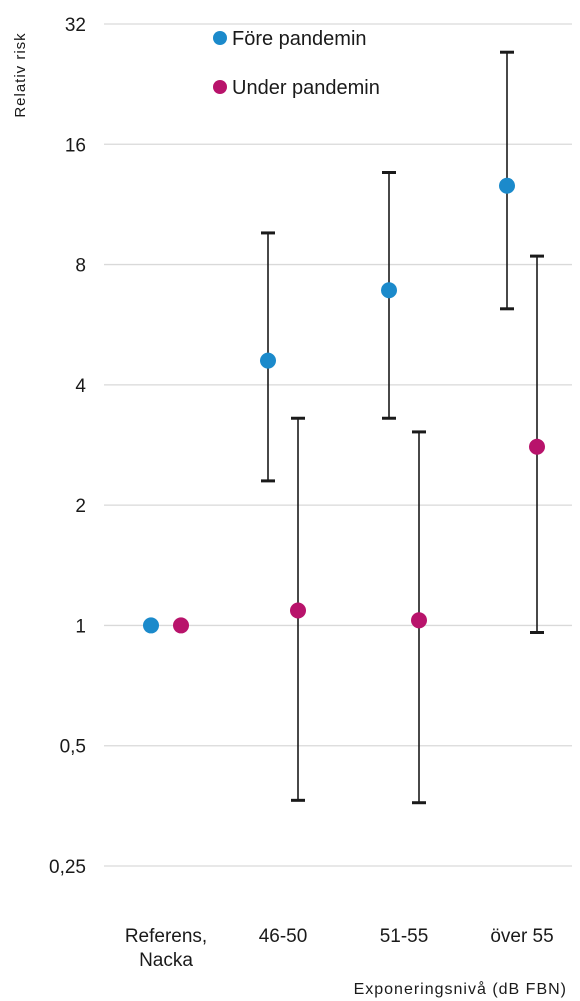 This screenshot has height=1001, width=580. I want to click on y-tick-label: 16, so click(75, 145).